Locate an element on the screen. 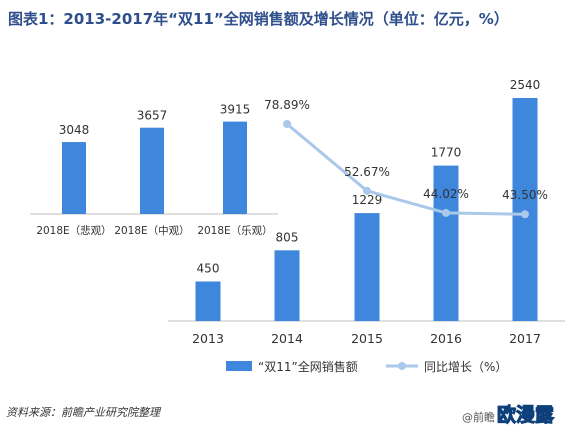  main-bar-value: 805 is located at coordinates (287, 237).